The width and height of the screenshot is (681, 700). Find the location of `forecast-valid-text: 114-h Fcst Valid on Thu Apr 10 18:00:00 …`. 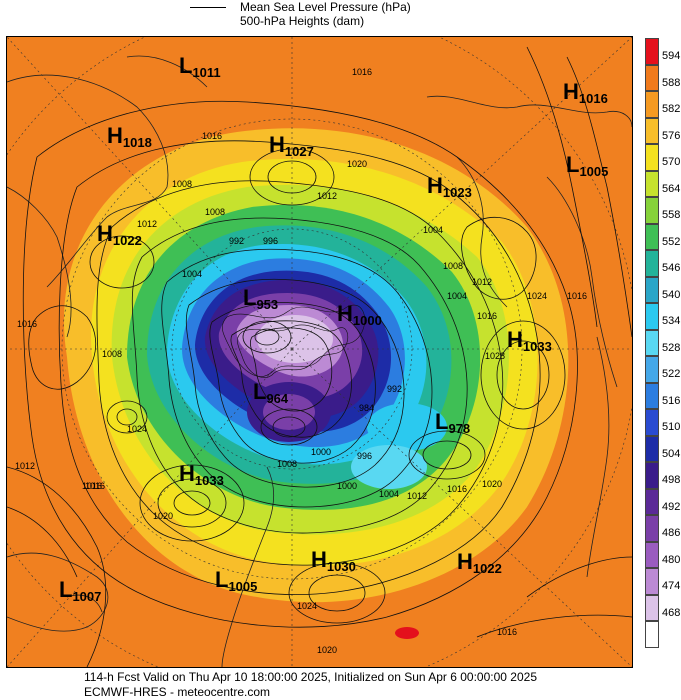

forecast-valid-text: 114-h Fcst Valid on Thu Apr 10 18:00:00 … is located at coordinates (310, 677).